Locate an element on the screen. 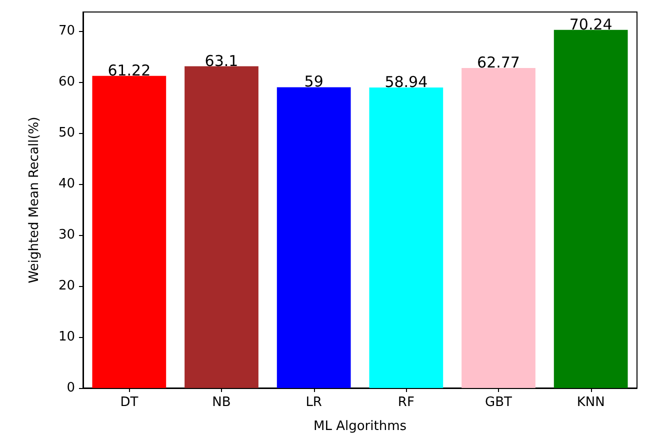  y-tick-label: 20 is located at coordinates (66, 286).